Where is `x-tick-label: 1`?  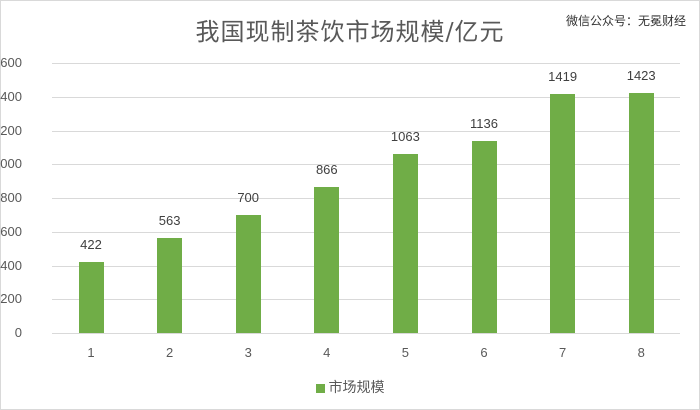 x-tick-label: 1 is located at coordinates (91, 352).